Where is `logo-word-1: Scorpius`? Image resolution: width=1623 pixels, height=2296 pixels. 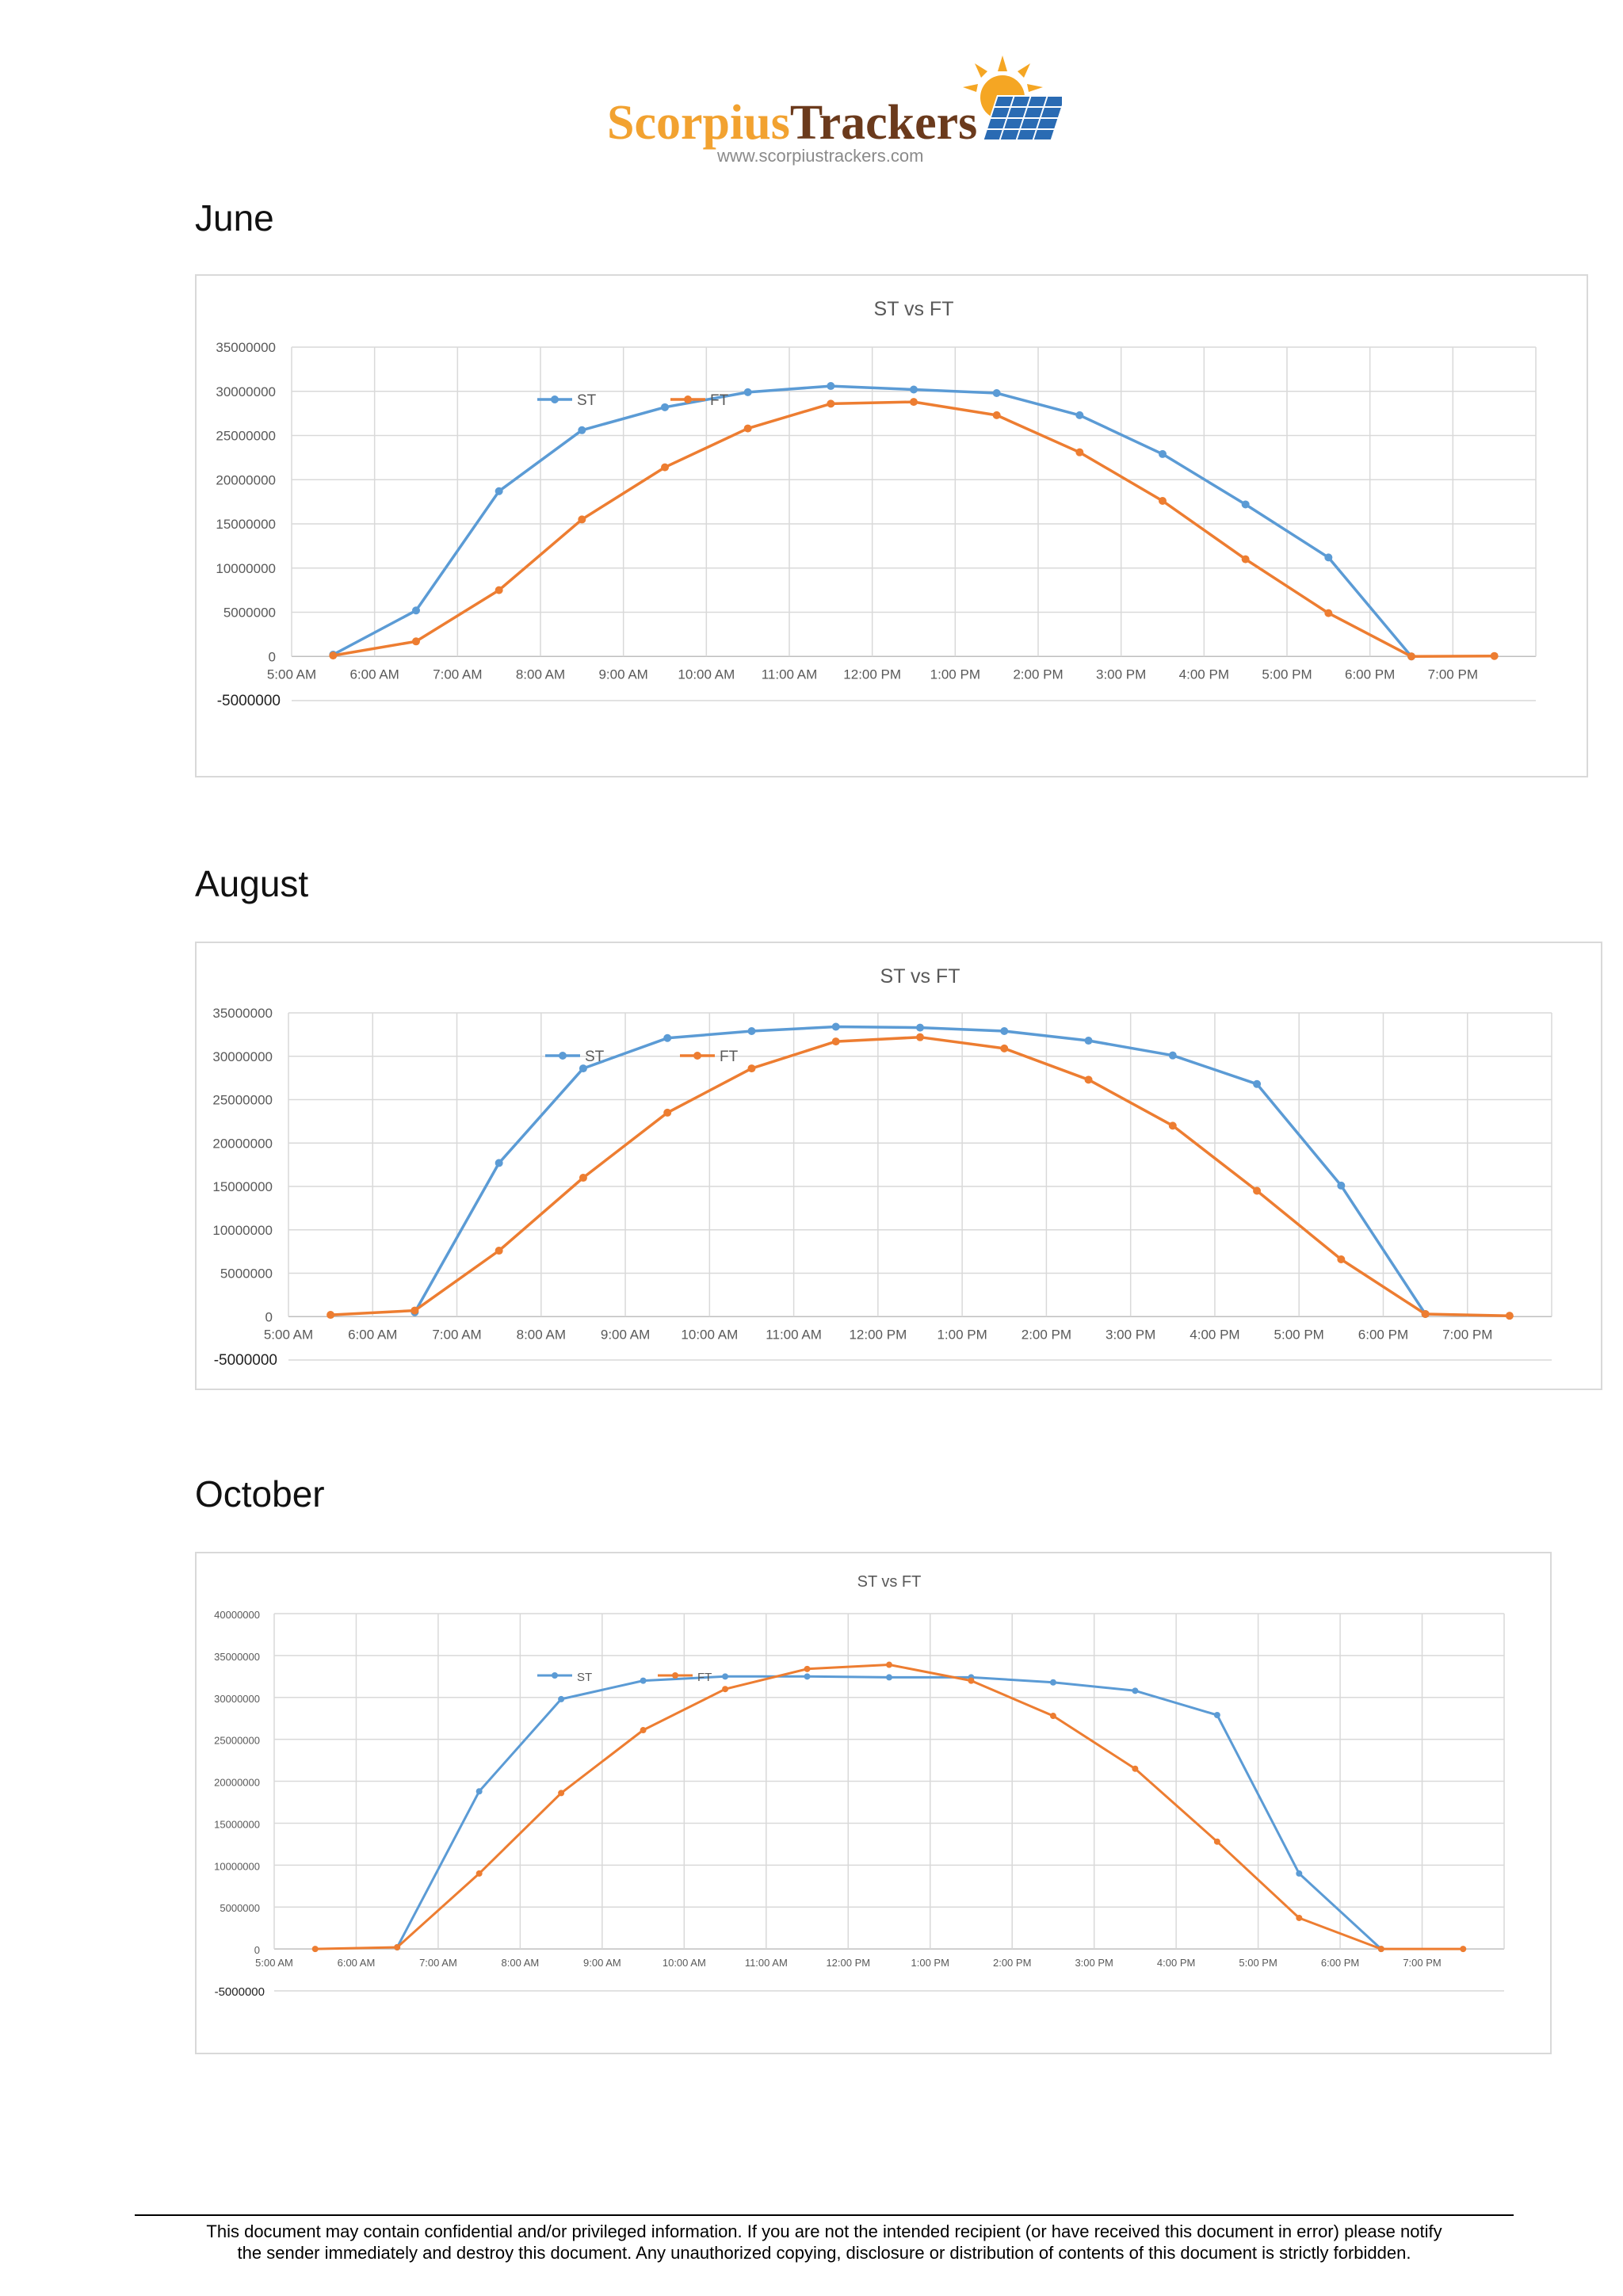
logo-word-1: Scorpius is located at coordinates (699, 123).